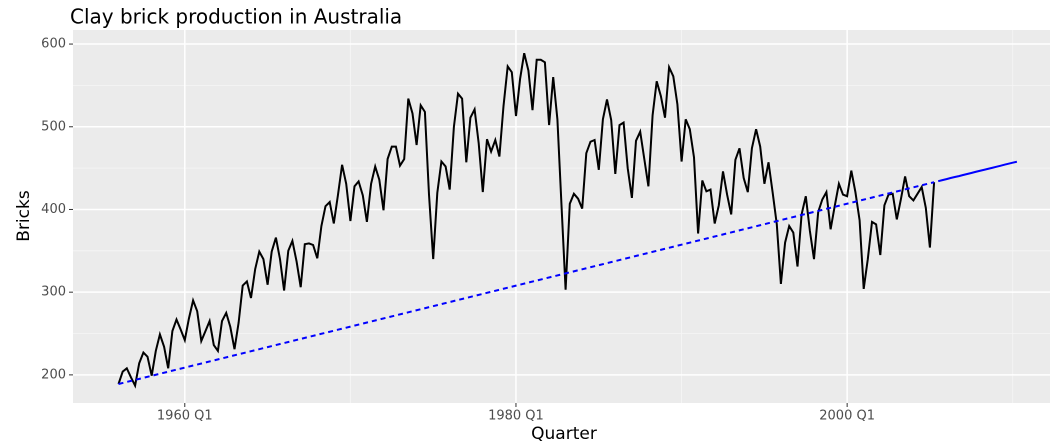 The image size is (1056, 443). Describe the element at coordinates (53, 126) in the screenshot. I see `y-tick-label: 500` at that location.